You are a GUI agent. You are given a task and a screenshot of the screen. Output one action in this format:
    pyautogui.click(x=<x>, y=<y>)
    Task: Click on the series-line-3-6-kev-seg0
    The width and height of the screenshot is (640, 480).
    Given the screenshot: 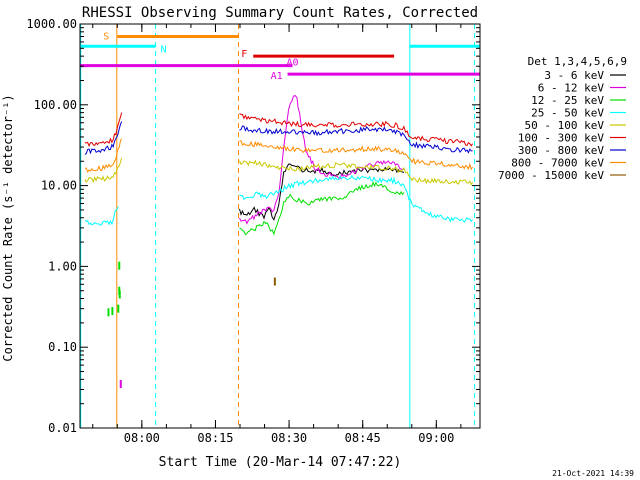 What is the action you would take?
    pyautogui.click(x=322, y=192)
    